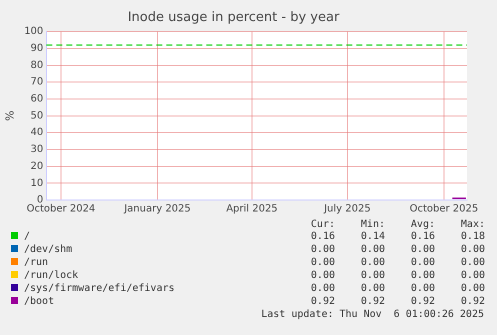  What do you see at coordinates (372, 224) in the screenshot?
I see `text: Min:` at bounding box center [372, 224].